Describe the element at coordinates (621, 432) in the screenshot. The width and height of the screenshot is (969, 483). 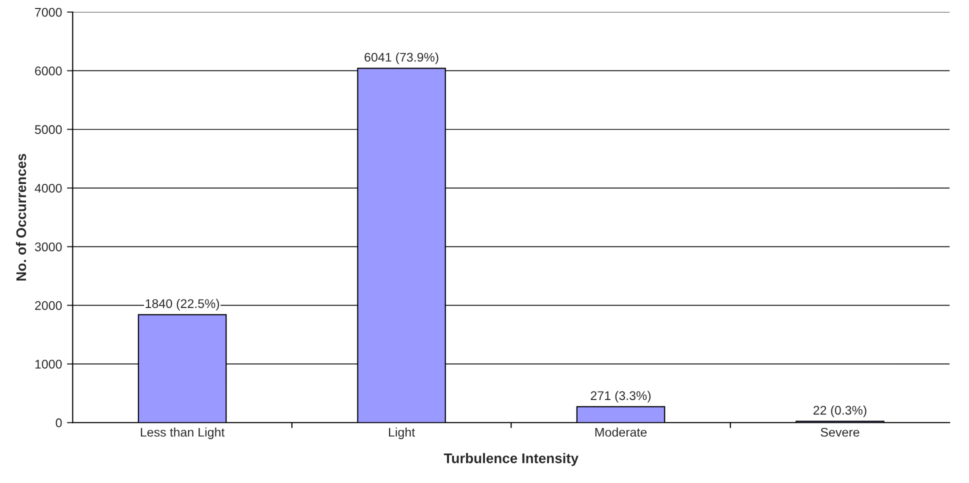
I see `x-tick-label: Moderate` at that location.